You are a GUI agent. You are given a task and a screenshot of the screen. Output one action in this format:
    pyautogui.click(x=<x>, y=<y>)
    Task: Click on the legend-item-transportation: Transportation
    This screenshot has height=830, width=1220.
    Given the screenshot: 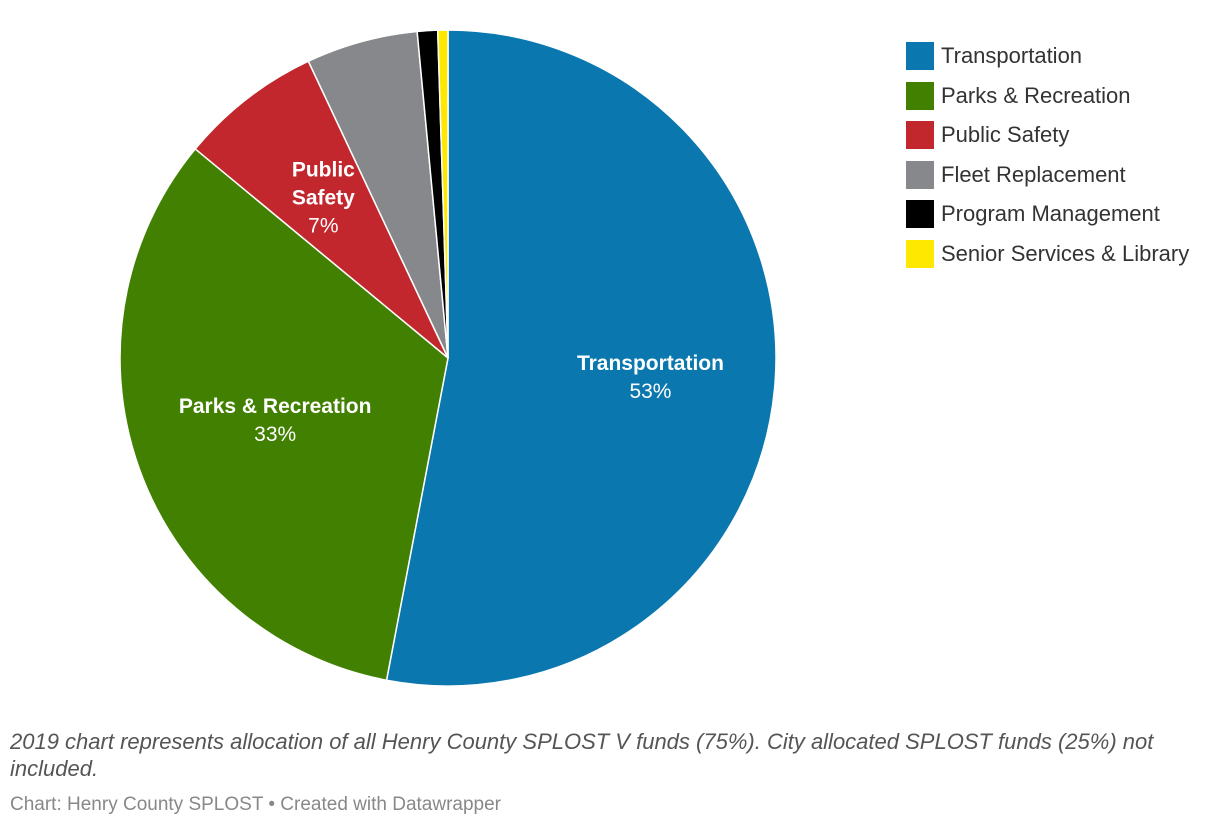 What is the action you would take?
    pyautogui.click(x=1047, y=56)
    